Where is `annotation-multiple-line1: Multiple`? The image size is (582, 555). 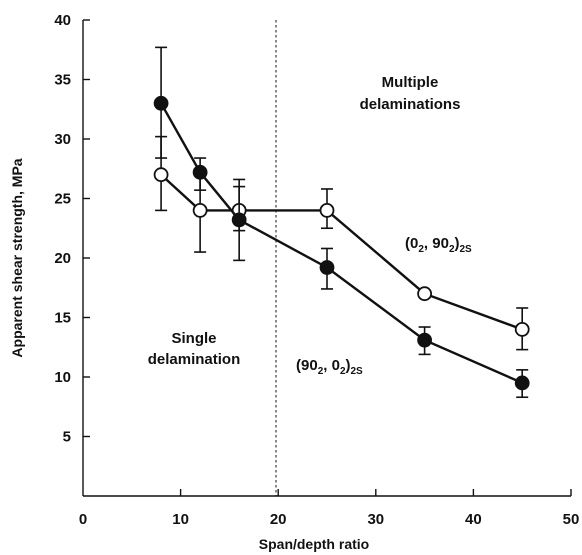 annotation-multiple-line1: Multiple is located at coordinates (410, 82).